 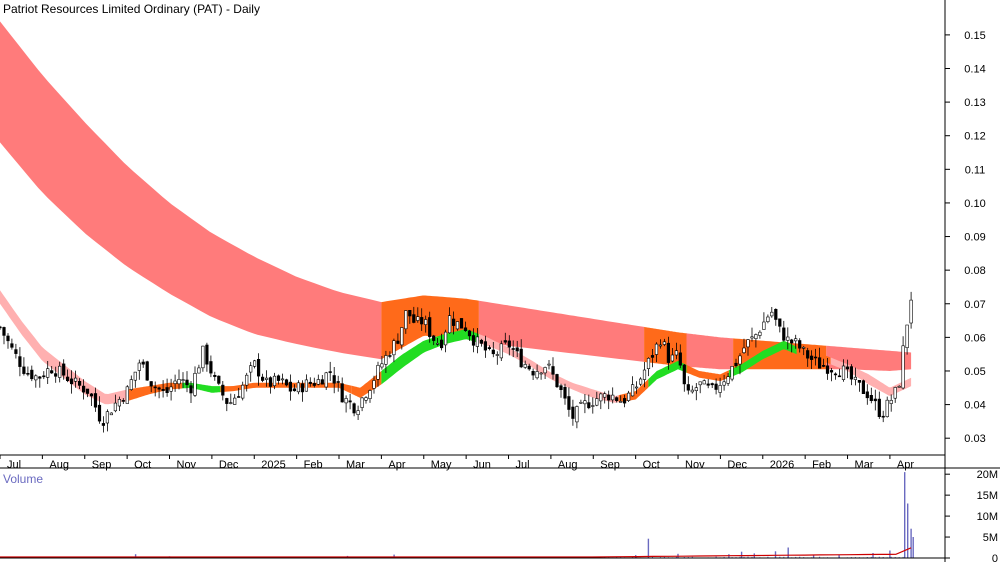 What do you see at coordinates (987, 496) in the screenshot?
I see `volume-tick-label: 15M` at bounding box center [987, 496].